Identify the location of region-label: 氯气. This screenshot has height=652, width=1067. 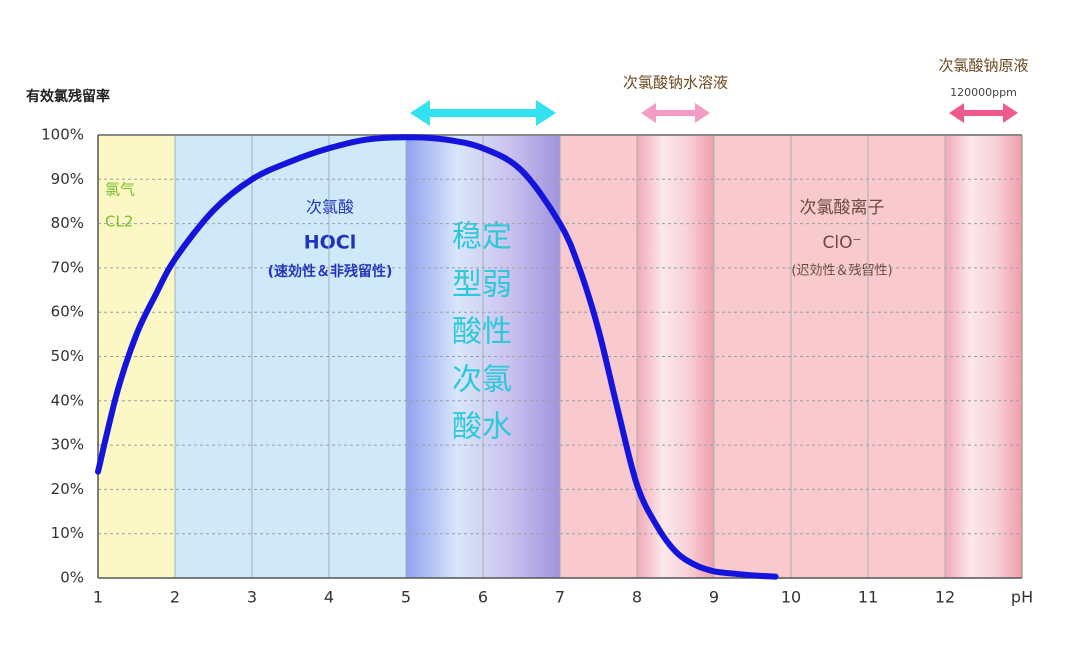
(120, 190).